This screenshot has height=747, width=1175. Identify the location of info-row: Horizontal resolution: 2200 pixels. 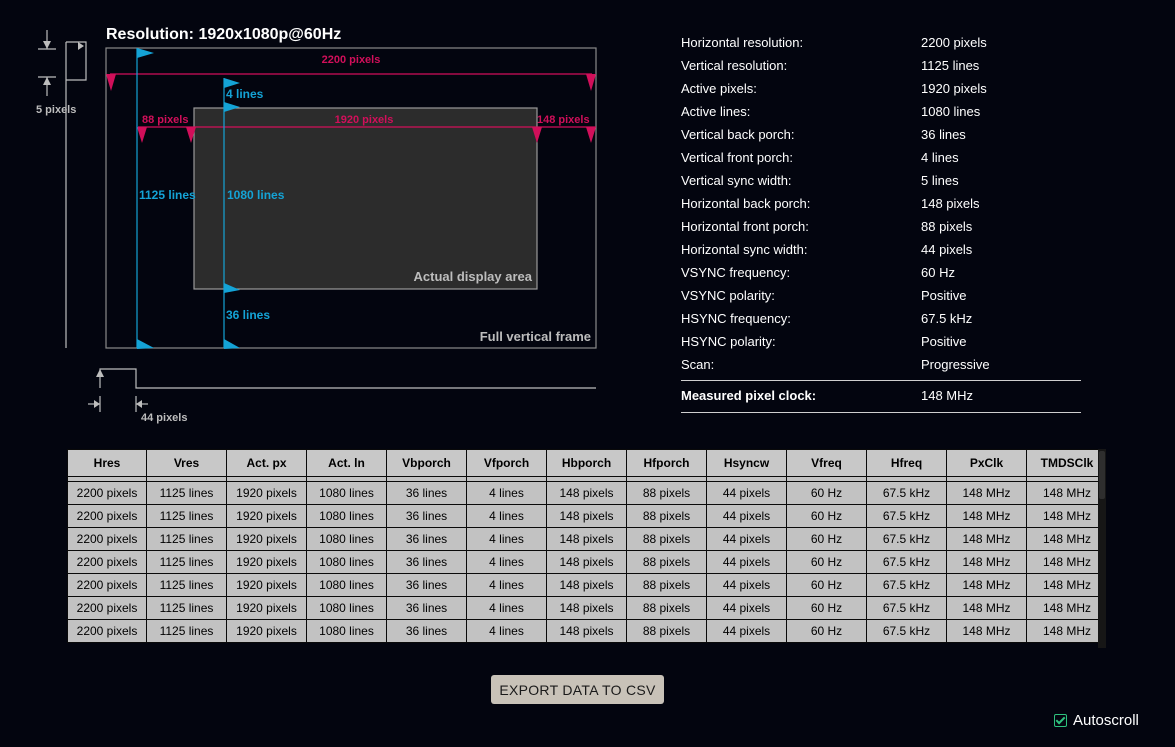
(881, 42).